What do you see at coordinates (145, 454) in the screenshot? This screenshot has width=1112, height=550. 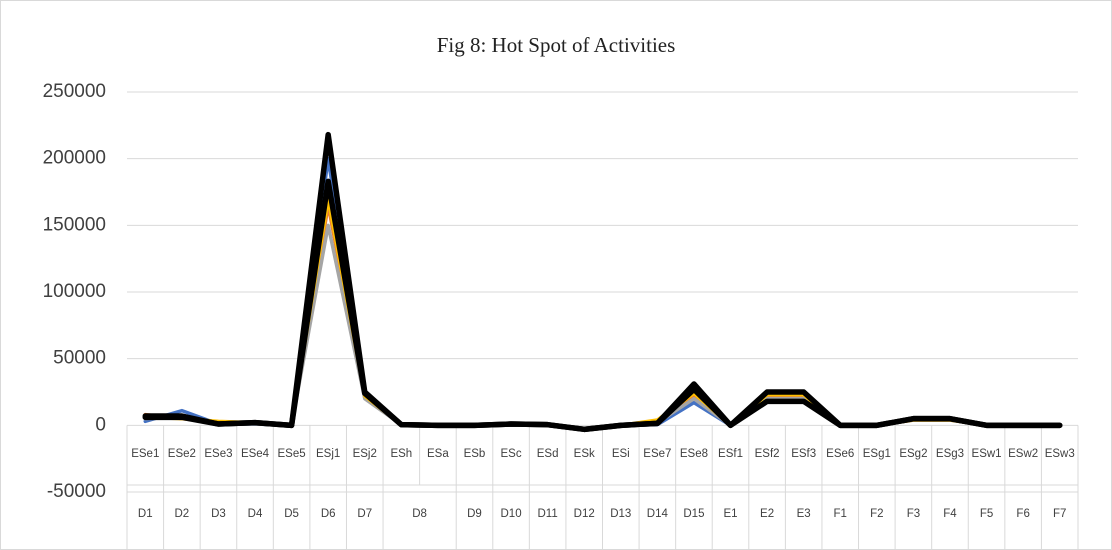 I see `x-tick-label: ESe1` at bounding box center [145, 454].